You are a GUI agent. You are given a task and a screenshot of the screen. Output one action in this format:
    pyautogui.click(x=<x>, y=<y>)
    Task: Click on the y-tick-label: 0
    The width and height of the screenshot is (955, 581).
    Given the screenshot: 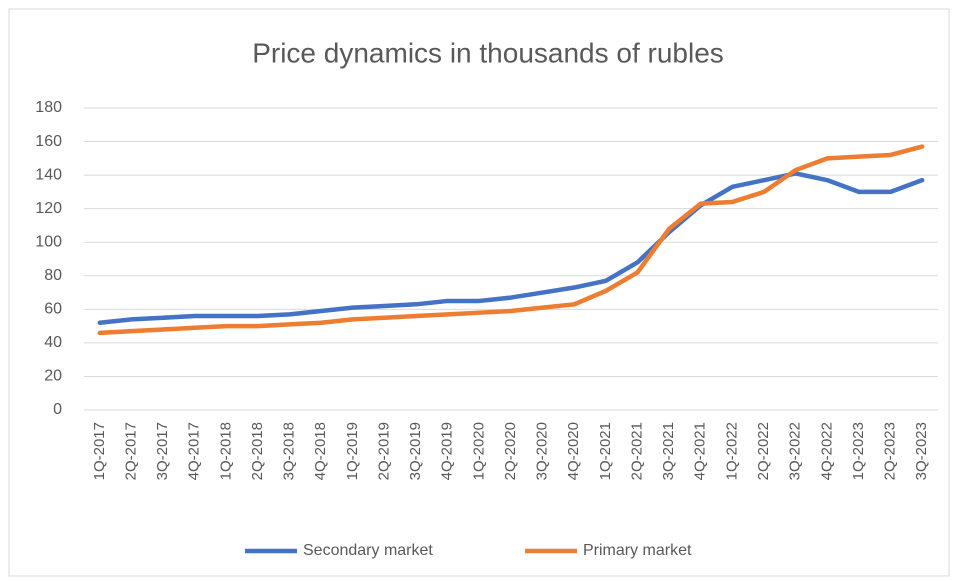 What is the action you would take?
    pyautogui.click(x=57, y=409)
    